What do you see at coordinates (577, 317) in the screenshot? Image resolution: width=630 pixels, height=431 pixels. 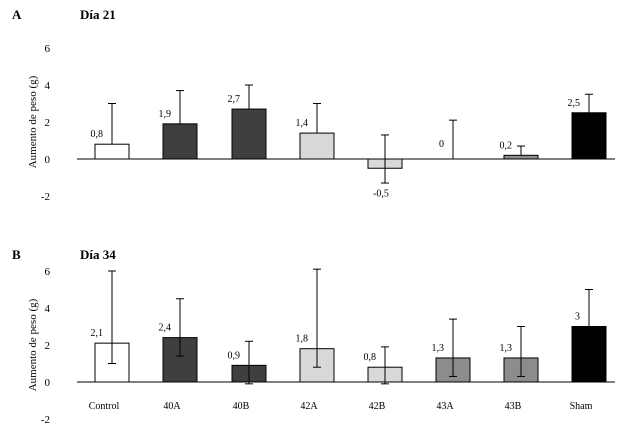 I see `data-label: 3` at bounding box center [577, 317].